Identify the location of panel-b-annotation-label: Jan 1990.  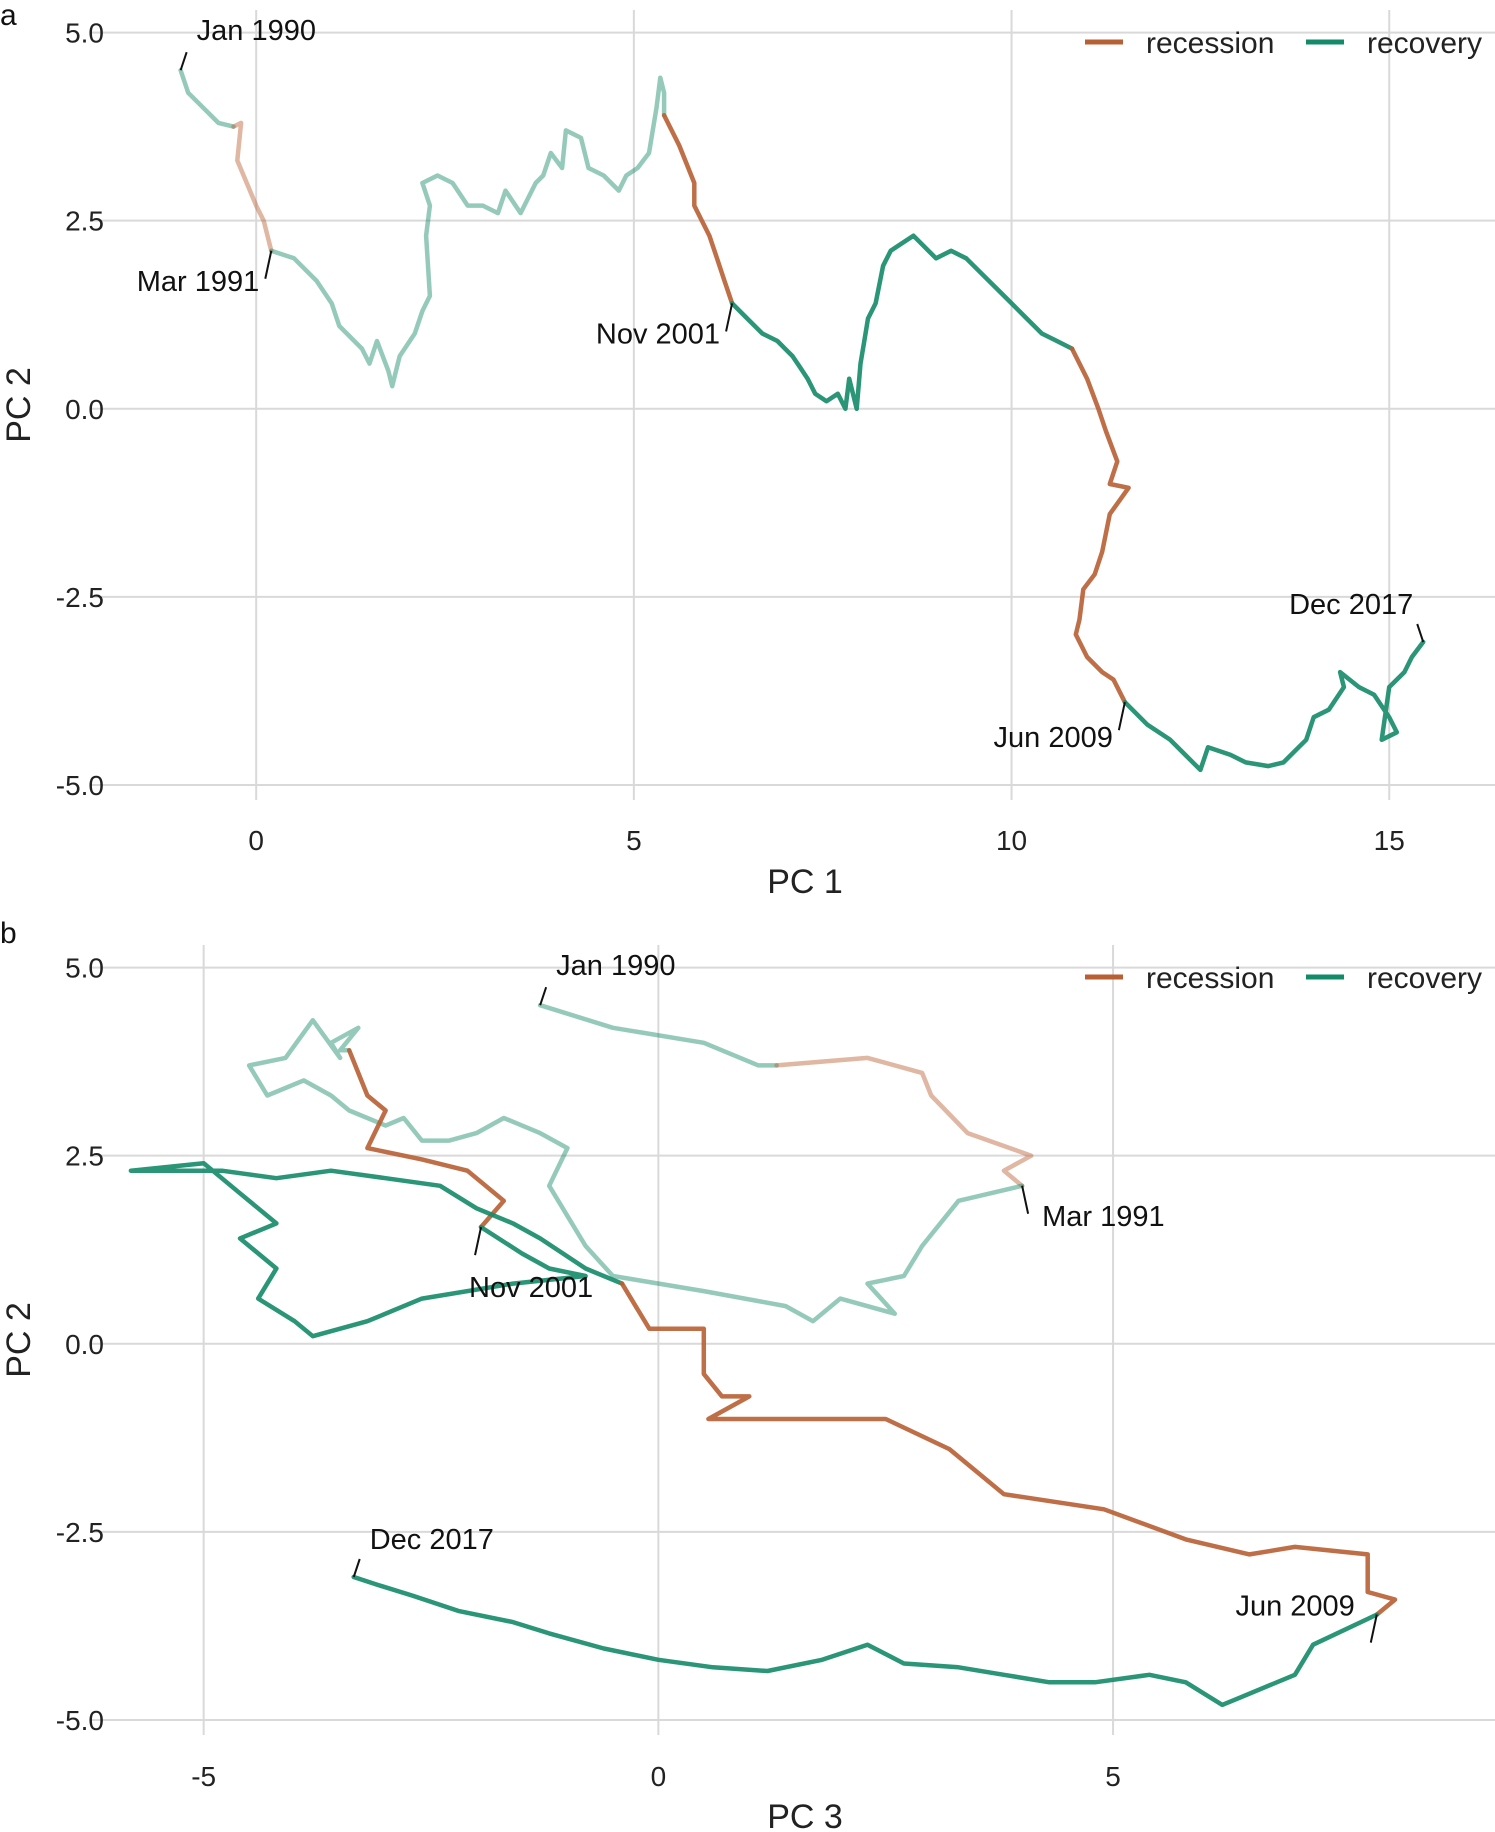
(615, 966).